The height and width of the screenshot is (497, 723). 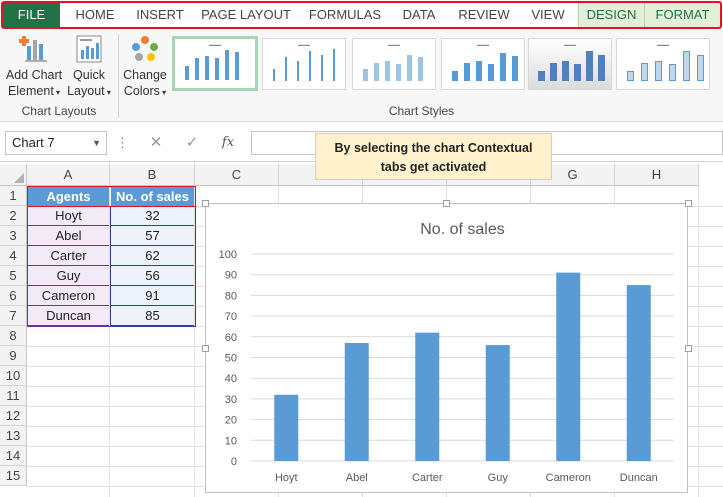 What do you see at coordinates (286, 478) in the screenshot?
I see `x-tick-label: Hoyt` at bounding box center [286, 478].